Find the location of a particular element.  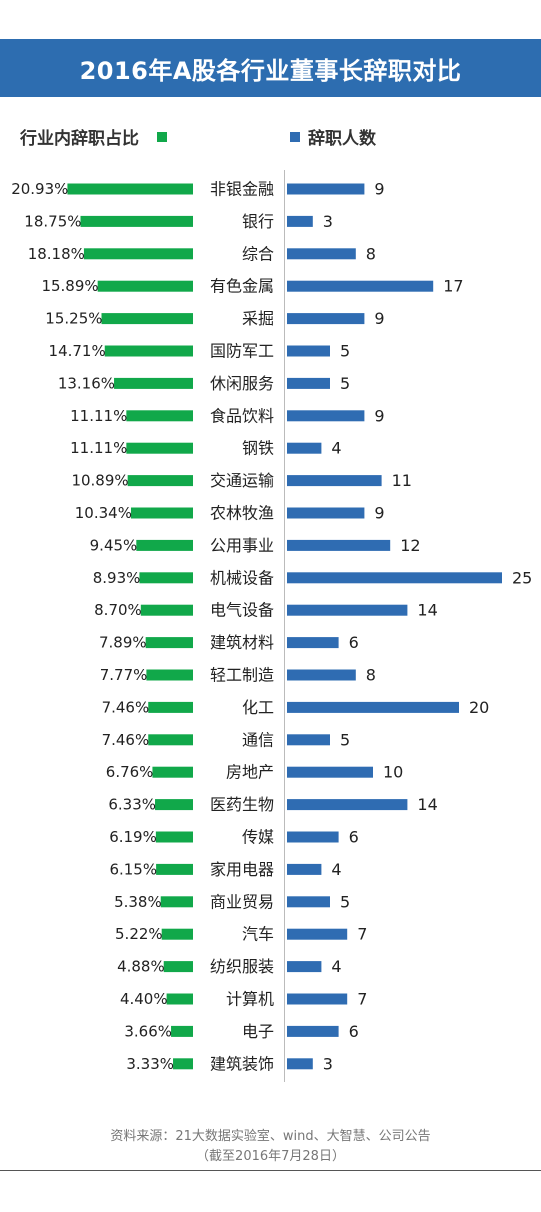

category-label: 传媒 is located at coordinates (258, 837).